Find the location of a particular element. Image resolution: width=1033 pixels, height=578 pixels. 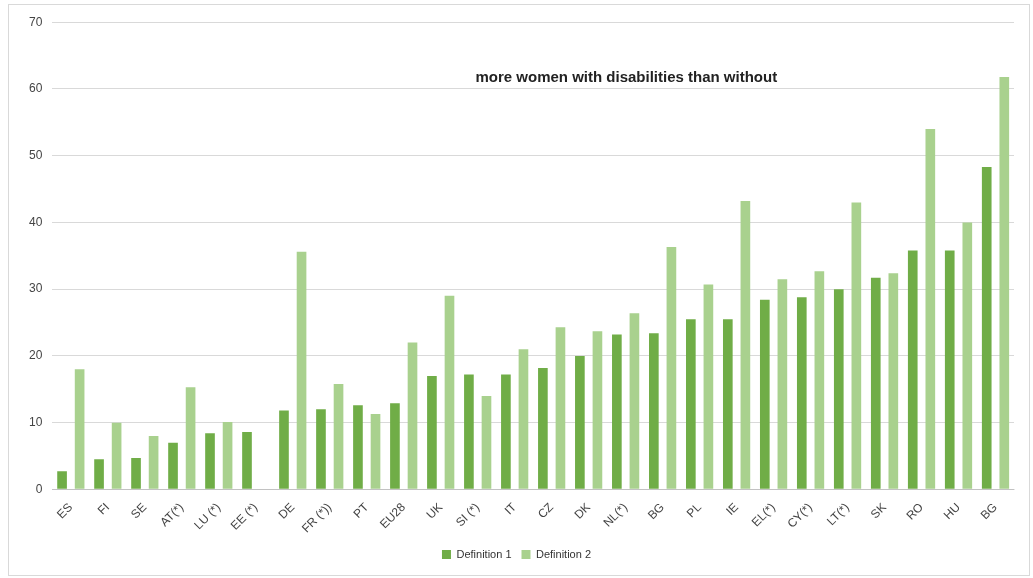

x-tick-label: PL is located at coordinates (694, 510).